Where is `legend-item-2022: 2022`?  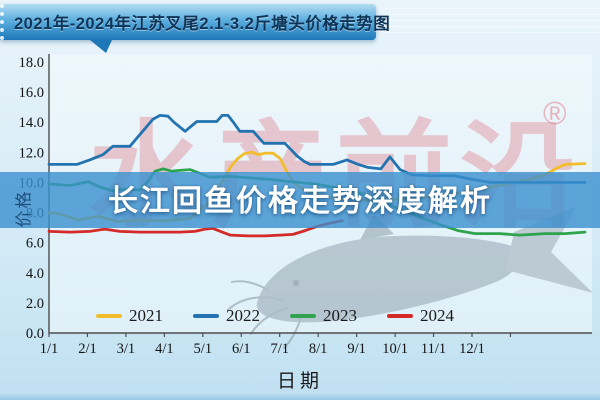 legend-item-2022: 2022 is located at coordinates (226, 316).